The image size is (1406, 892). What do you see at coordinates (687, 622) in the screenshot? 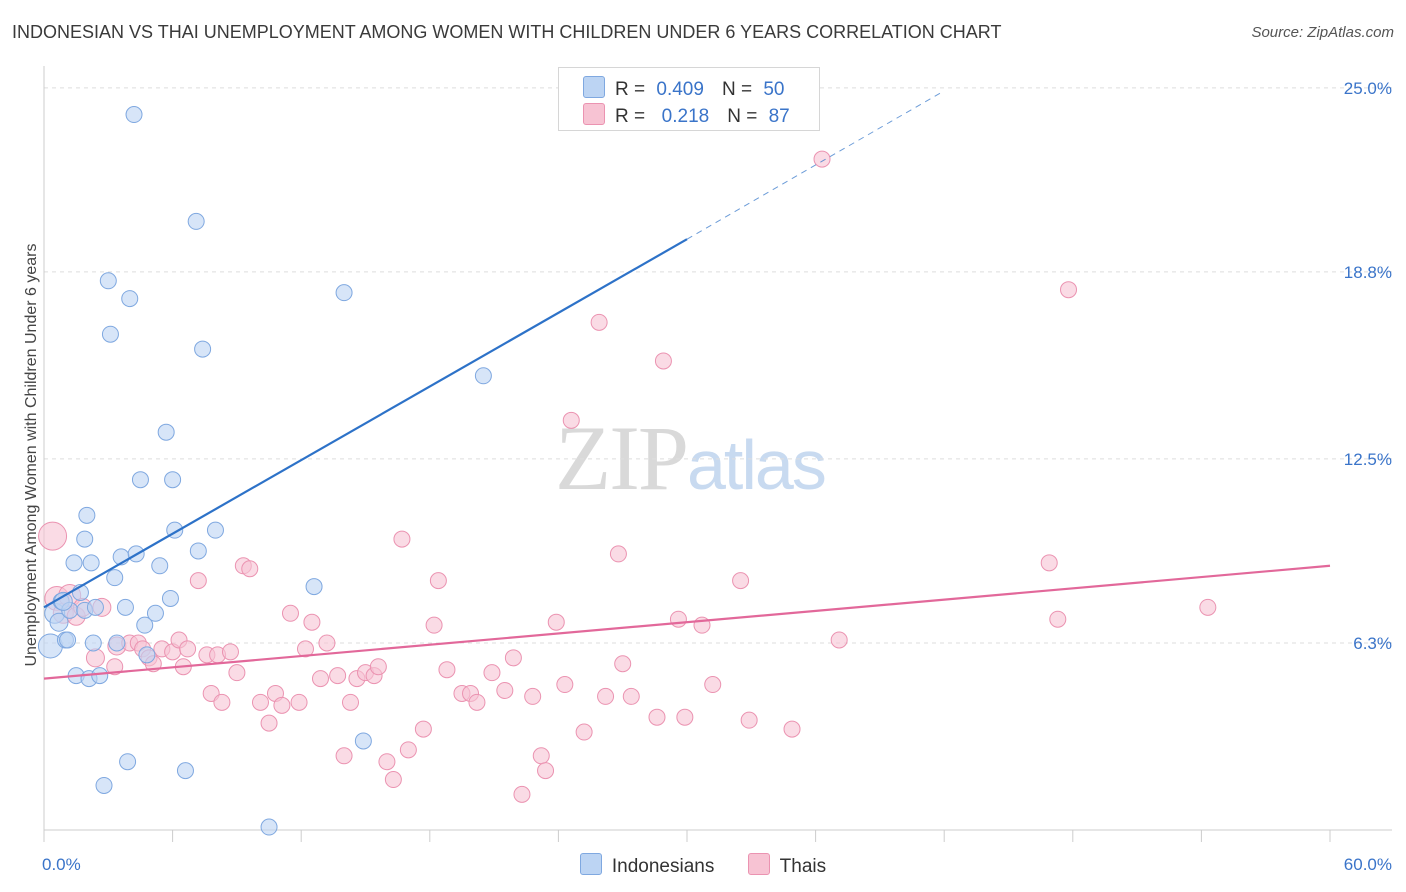
I see `thai-trend-line` at bounding box center [687, 622].